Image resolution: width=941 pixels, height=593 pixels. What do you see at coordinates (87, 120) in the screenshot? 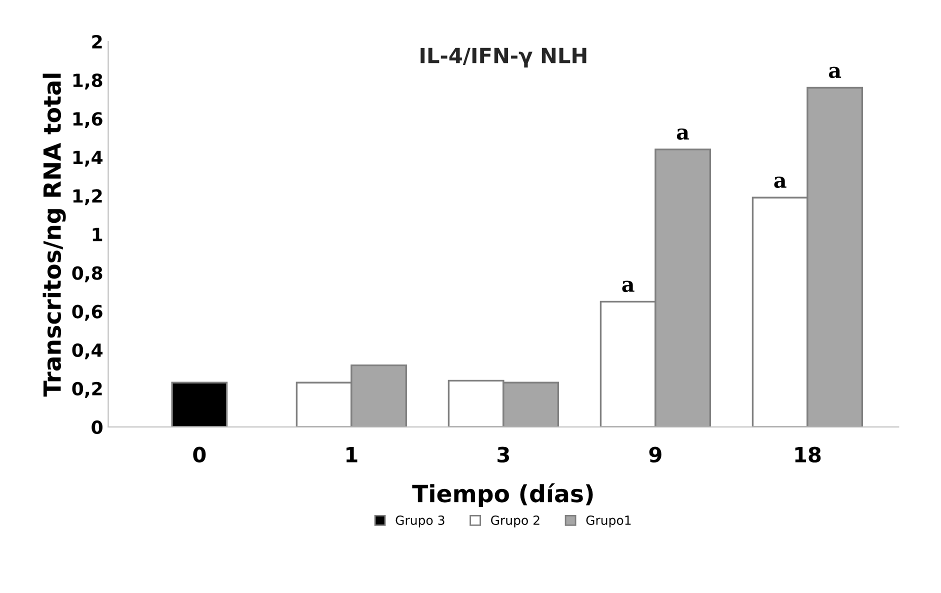
I see `y-tick-label: 1,6` at bounding box center [87, 120].